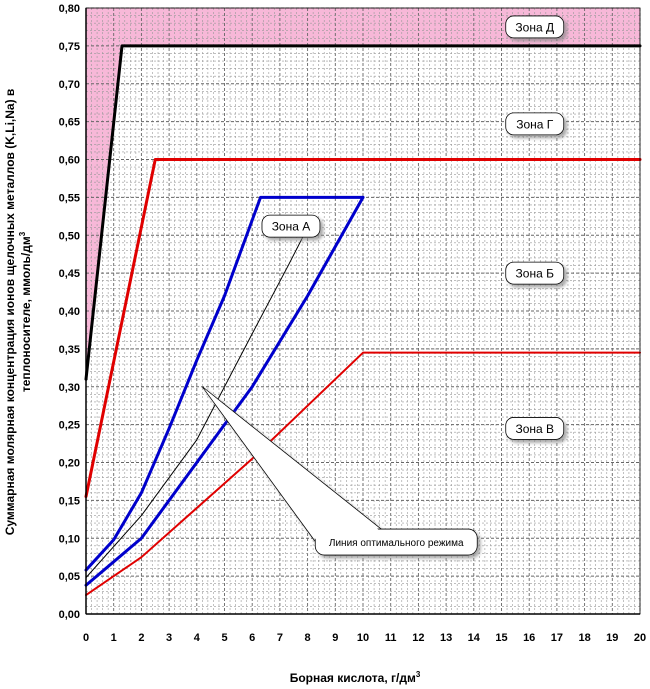  What do you see at coordinates (557, 638) in the screenshot?
I see `x-tick-label: 17` at bounding box center [557, 638].